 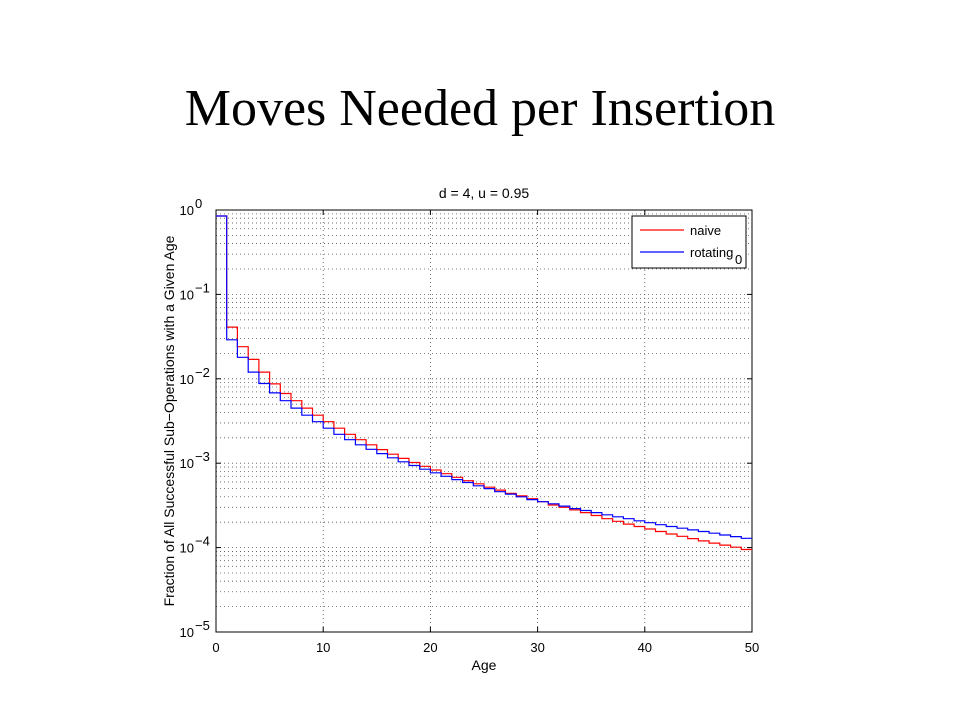 What do you see at coordinates (430, 647) in the screenshot?
I see `x-tick-label: 20` at bounding box center [430, 647].